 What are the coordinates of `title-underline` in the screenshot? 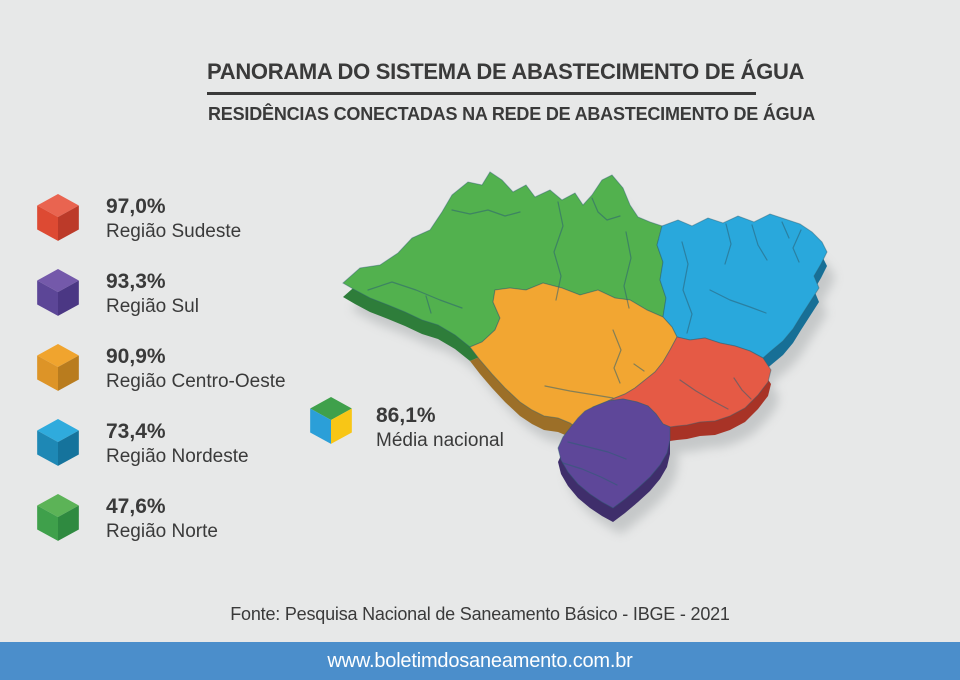 It's located at (481, 93).